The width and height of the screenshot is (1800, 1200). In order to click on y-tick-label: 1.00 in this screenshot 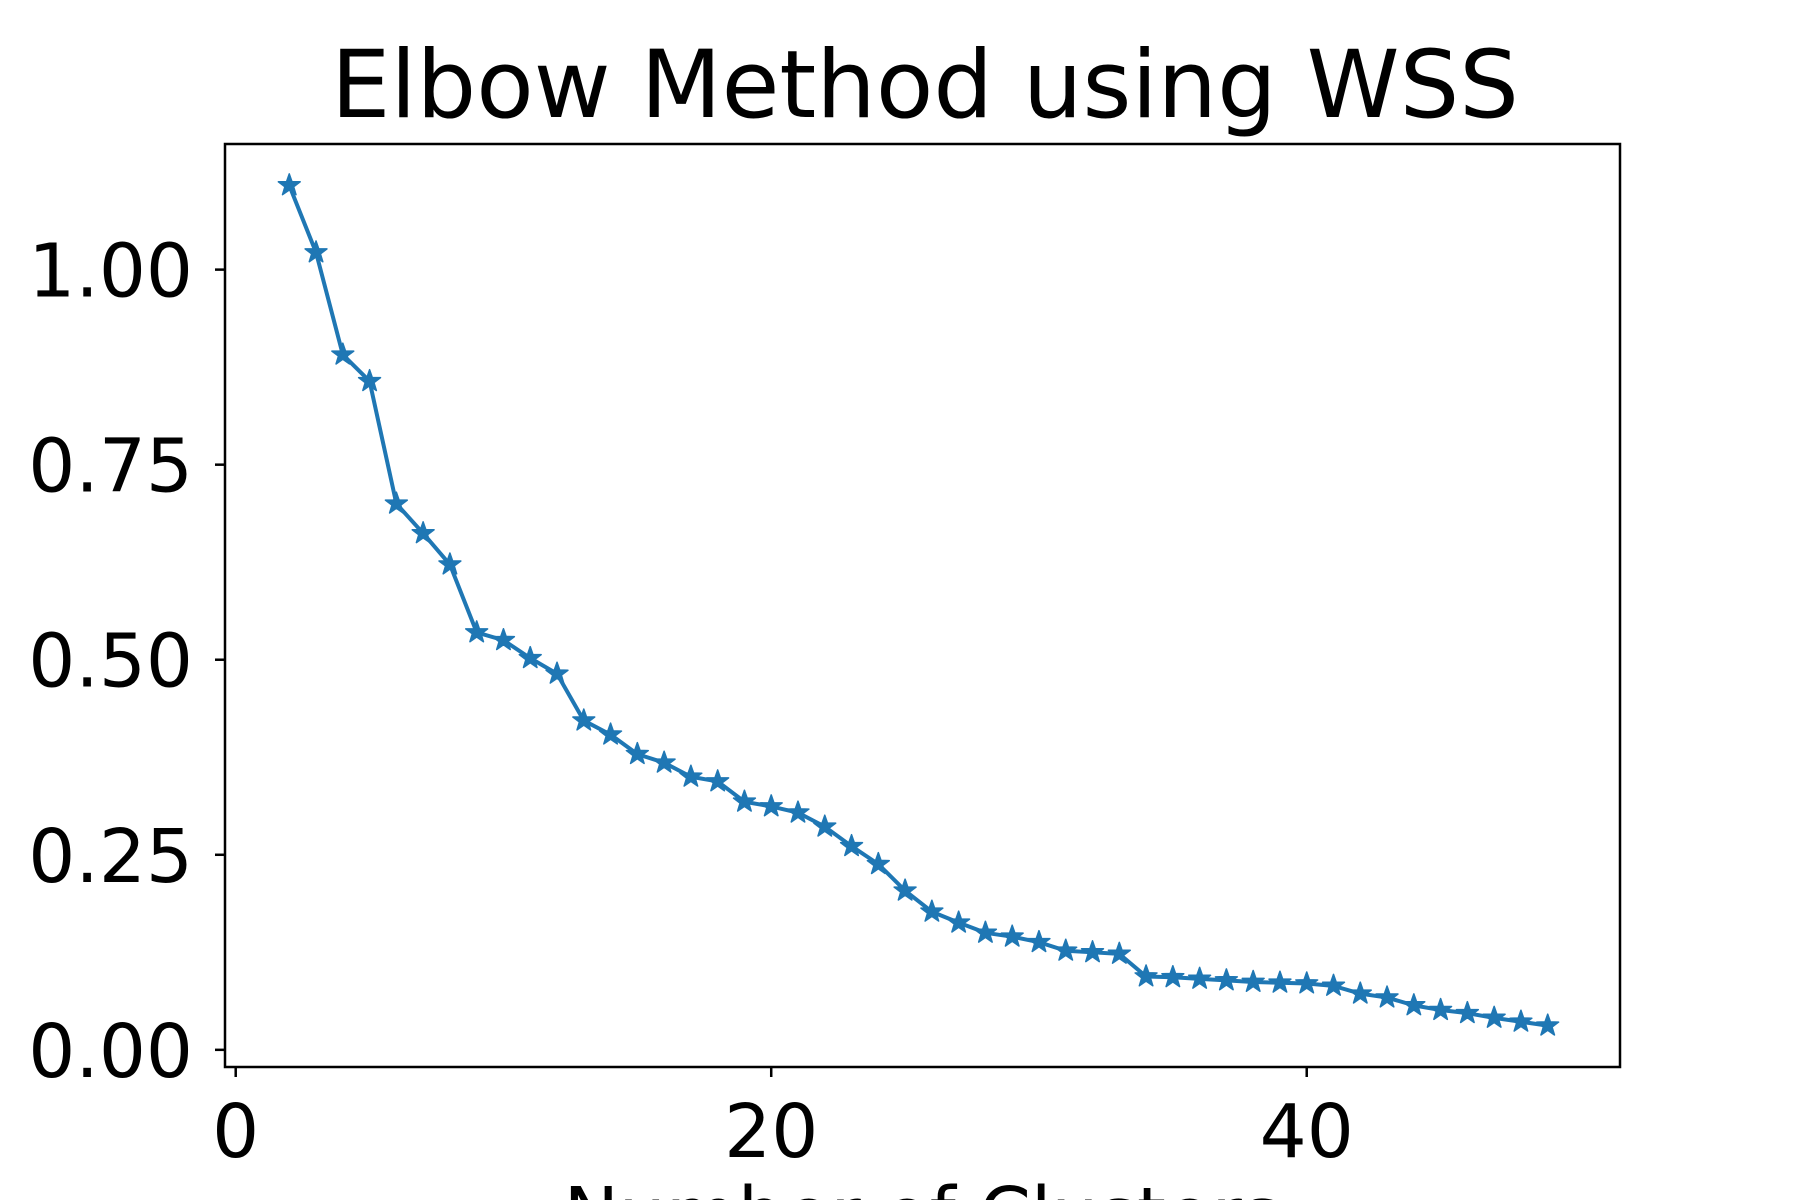, I will do `click(110, 272)`.